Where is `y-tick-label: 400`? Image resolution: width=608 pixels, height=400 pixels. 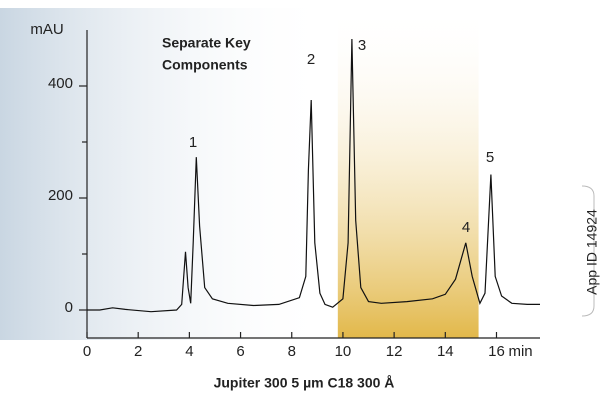
y-tick-label: 400 is located at coordinates (60, 83).